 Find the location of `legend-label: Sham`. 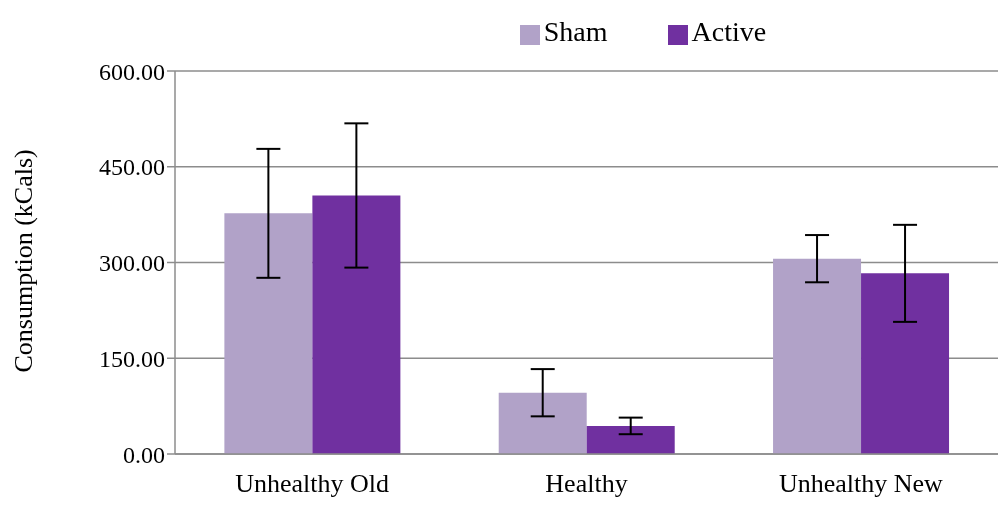

legend-label: Sham is located at coordinates (575, 31).